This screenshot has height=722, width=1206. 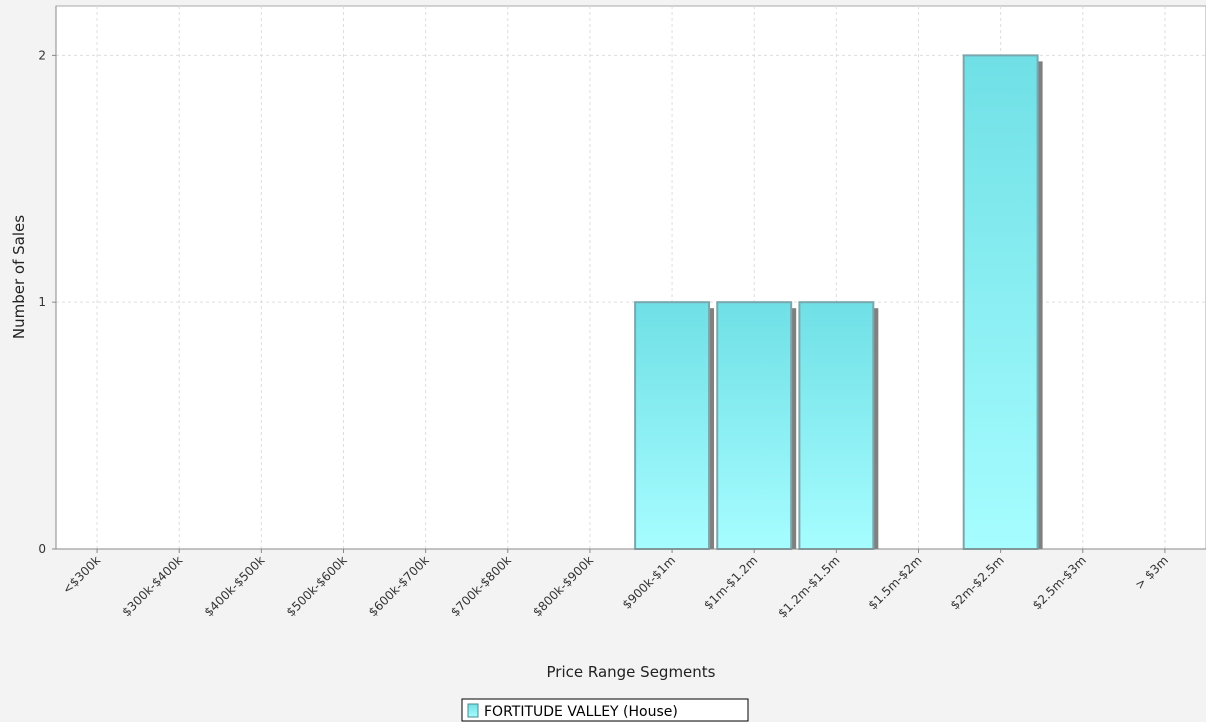 I want to click on x-tick-label: $600k-$700k, so click(x=399, y=586).